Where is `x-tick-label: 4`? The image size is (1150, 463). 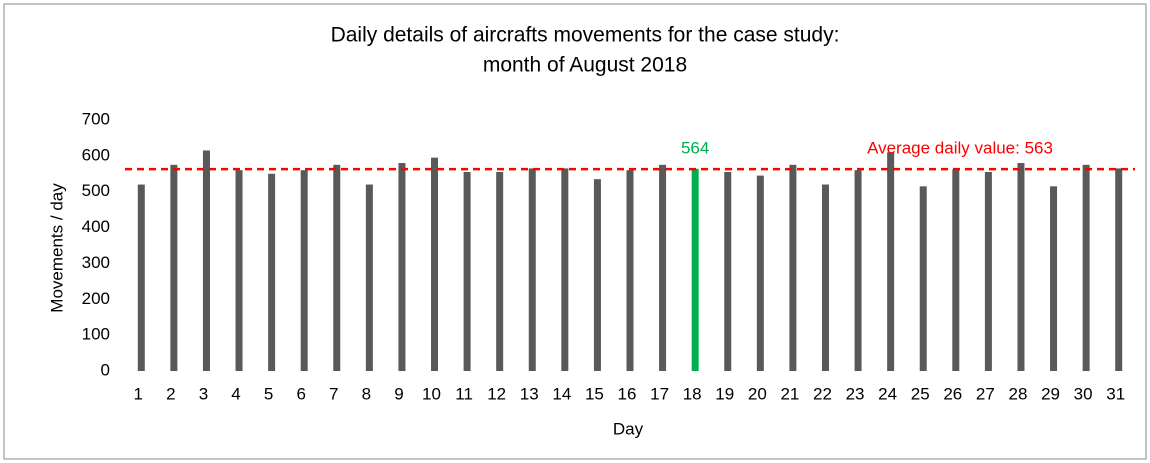 x-tick-label: 4 is located at coordinates (235, 393).